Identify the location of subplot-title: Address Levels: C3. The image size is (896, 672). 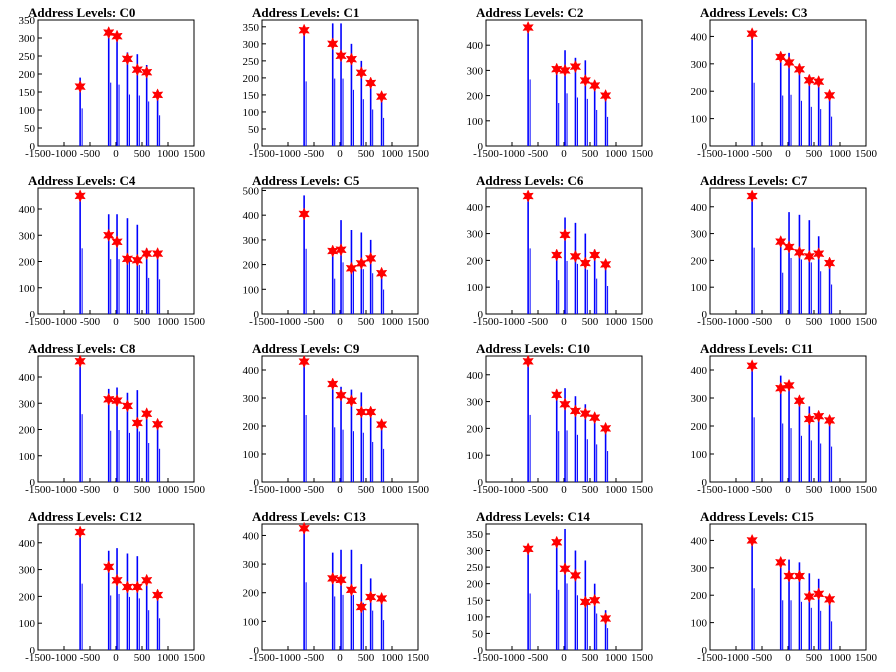
(754, 12).